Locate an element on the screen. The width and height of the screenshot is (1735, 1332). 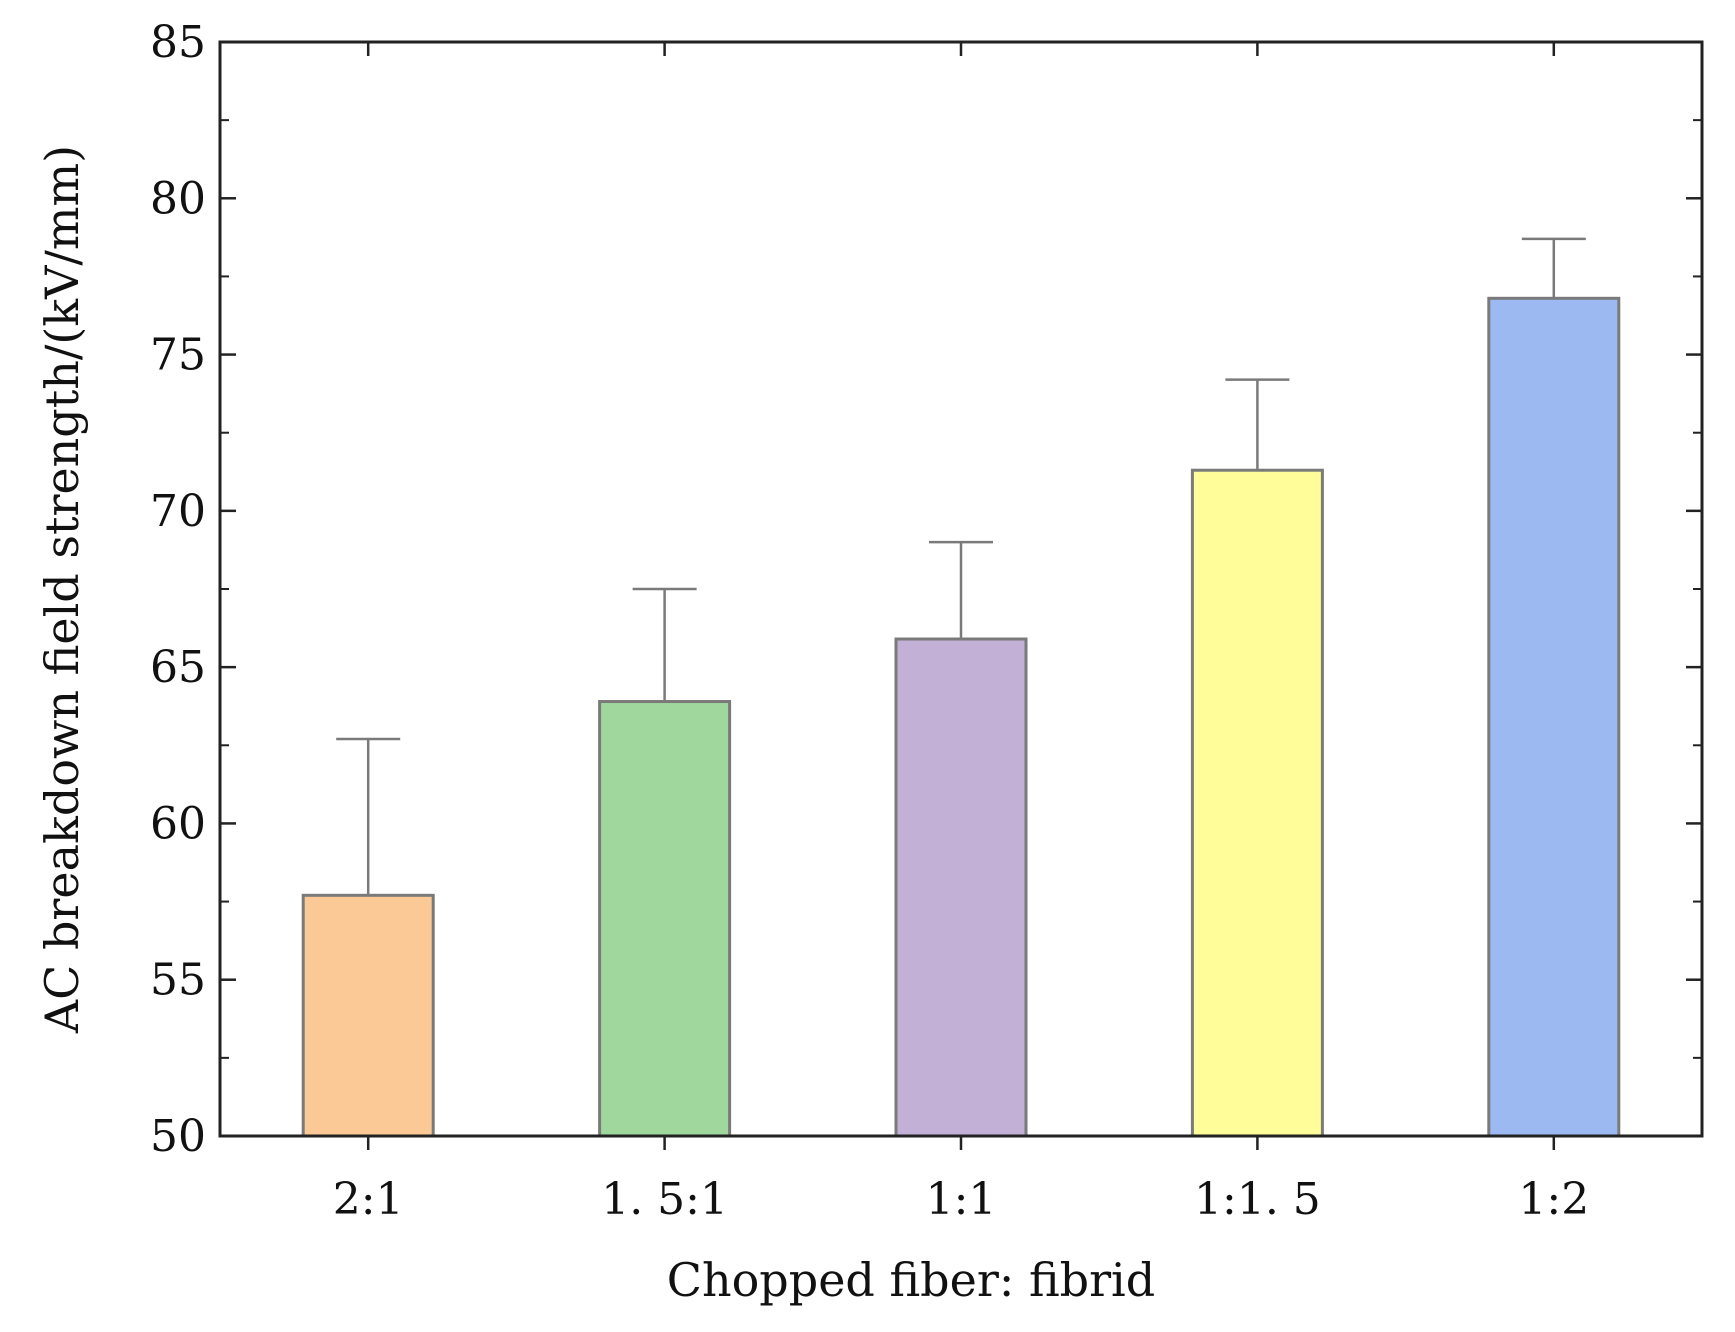
y-tick-label: 55 is located at coordinates (178, 980).